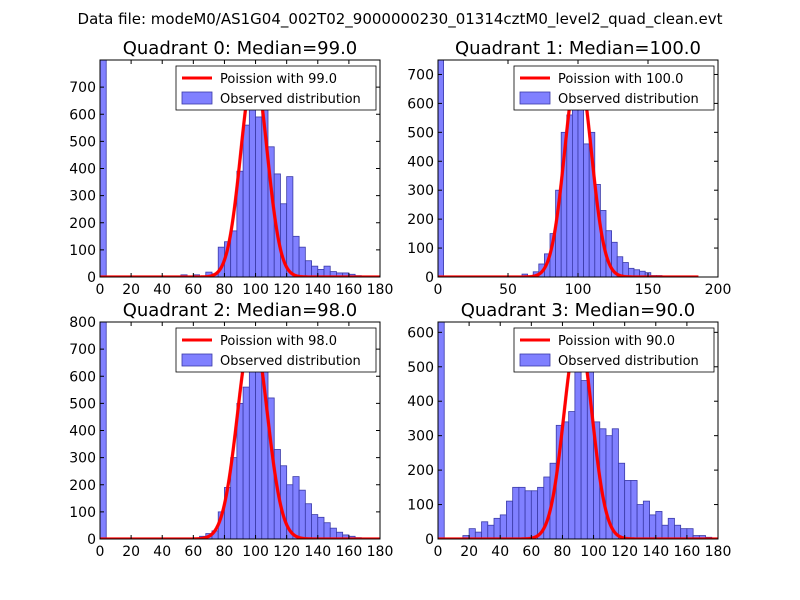  Describe the element at coordinates (240, 48) in the screenshot. I see `panel-title: Quadrant 0: Median=99.0` at that location.